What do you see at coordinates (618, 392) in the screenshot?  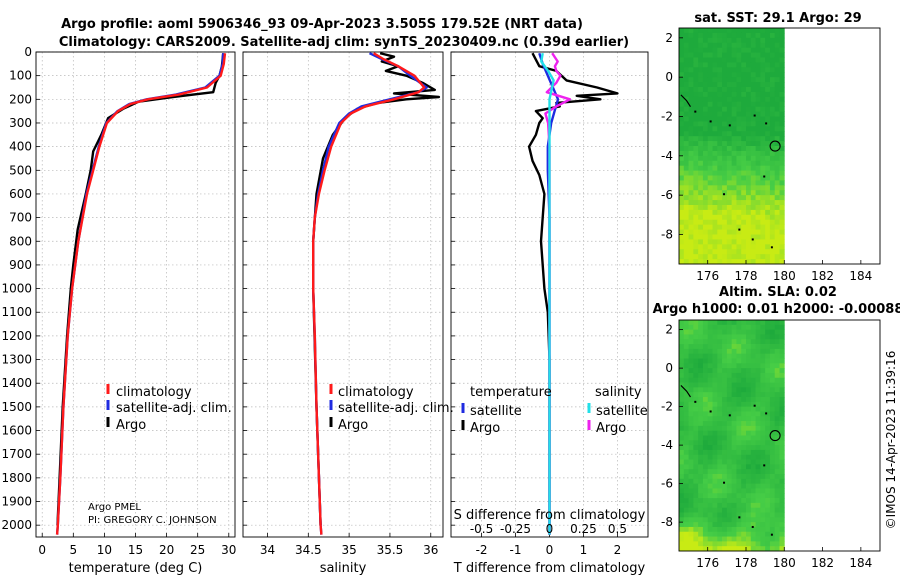 I see `legend-header: salinity` at bounding box center [618, 392].